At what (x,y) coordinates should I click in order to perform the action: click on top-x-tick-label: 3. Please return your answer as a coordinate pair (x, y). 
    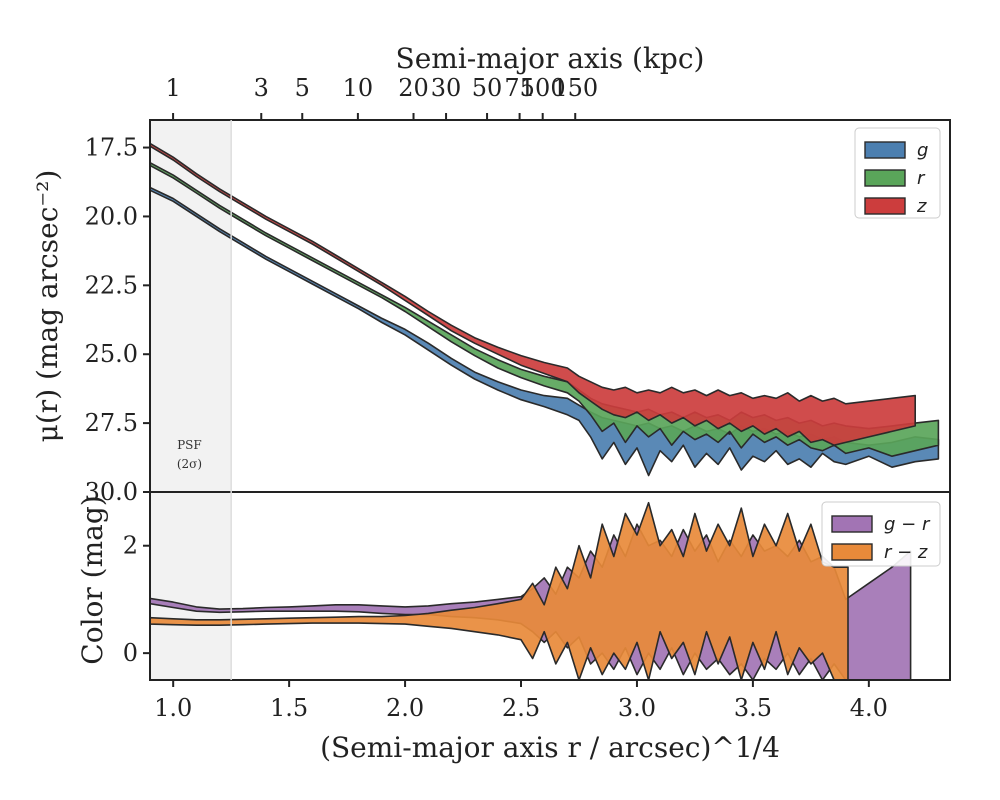
    Looking at the image, I should click on (261, 88).